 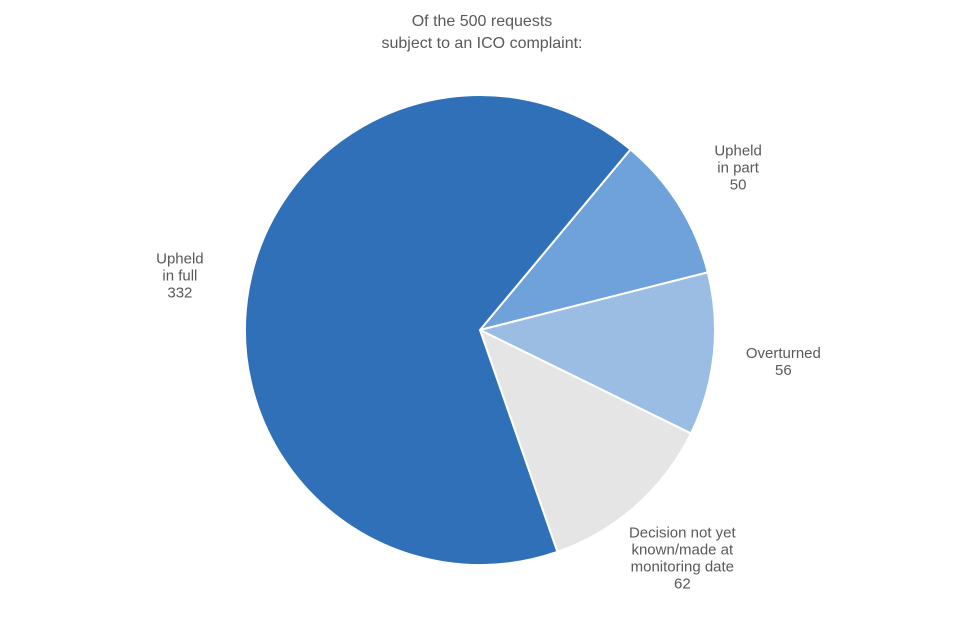 I want to click on slice-label-line: Overturned, so click(x=783, y=353).